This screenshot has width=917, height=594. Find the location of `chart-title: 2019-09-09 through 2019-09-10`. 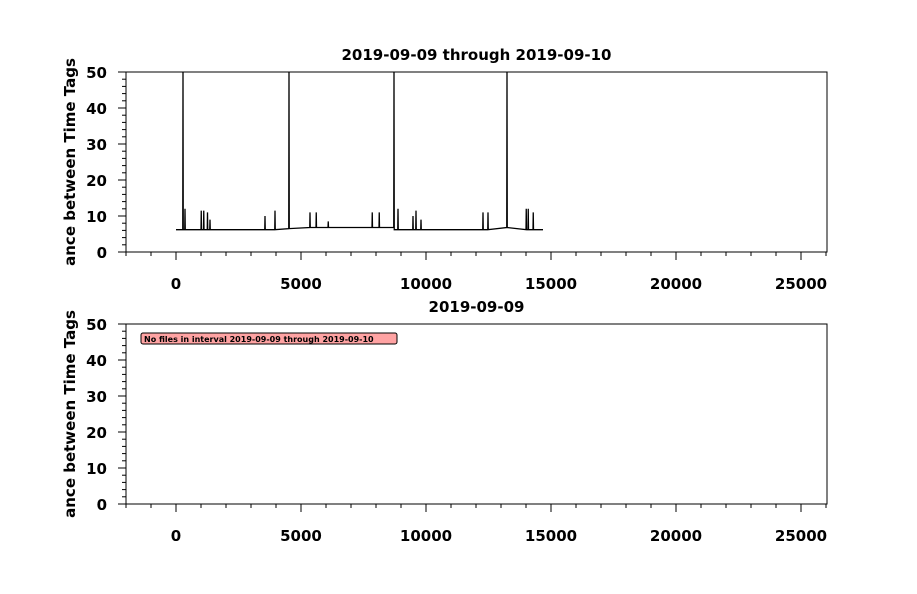

chart-title: 2019-09-09 through 2019-09-10 is located at coordinates (477, 55).